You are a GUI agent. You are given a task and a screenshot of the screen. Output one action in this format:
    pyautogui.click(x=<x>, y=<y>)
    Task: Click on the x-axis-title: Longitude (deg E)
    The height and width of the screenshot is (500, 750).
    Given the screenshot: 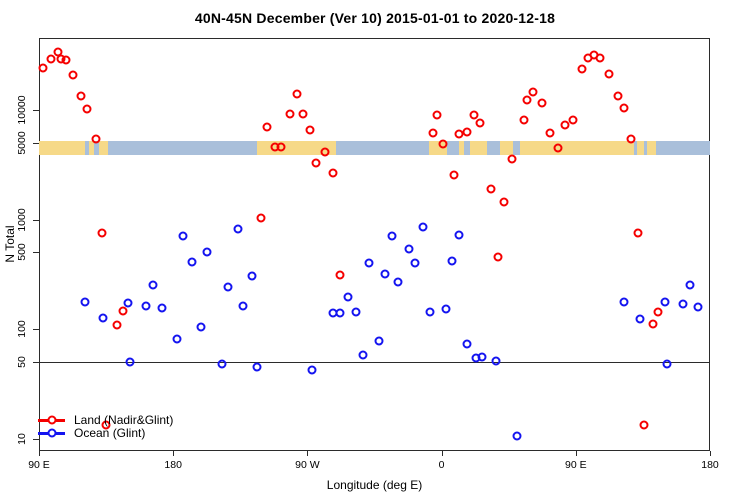 What is the action you would take?
    pyautogui.click(x=374, y=485)
    